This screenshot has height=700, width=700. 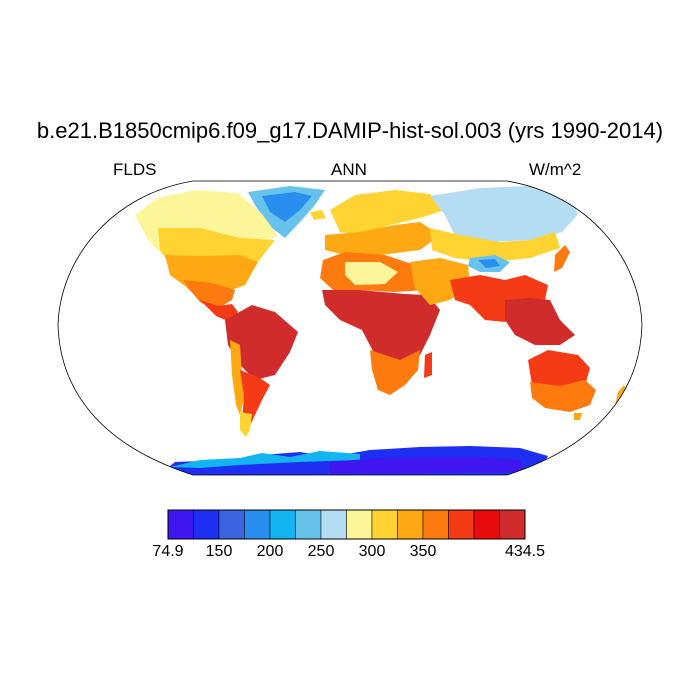 What do you see at coordinates (237, 377) in the screenshot?
I see `south-america-andes` at bounding box center [237, 377].